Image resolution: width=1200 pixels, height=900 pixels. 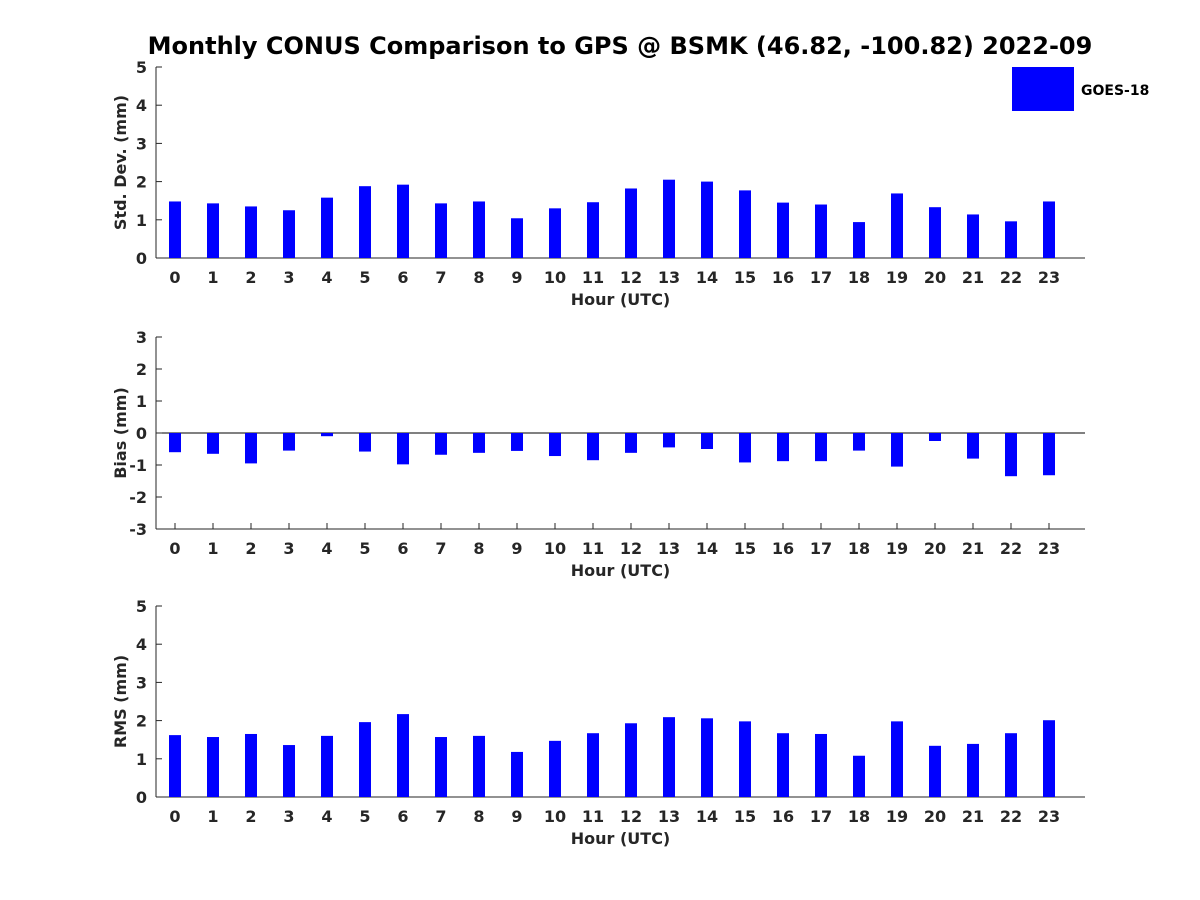 What do you see at coordinates (138, 497) in the screenshot?
I see `y-tick-label: -2` at bounding box center [138, 497].